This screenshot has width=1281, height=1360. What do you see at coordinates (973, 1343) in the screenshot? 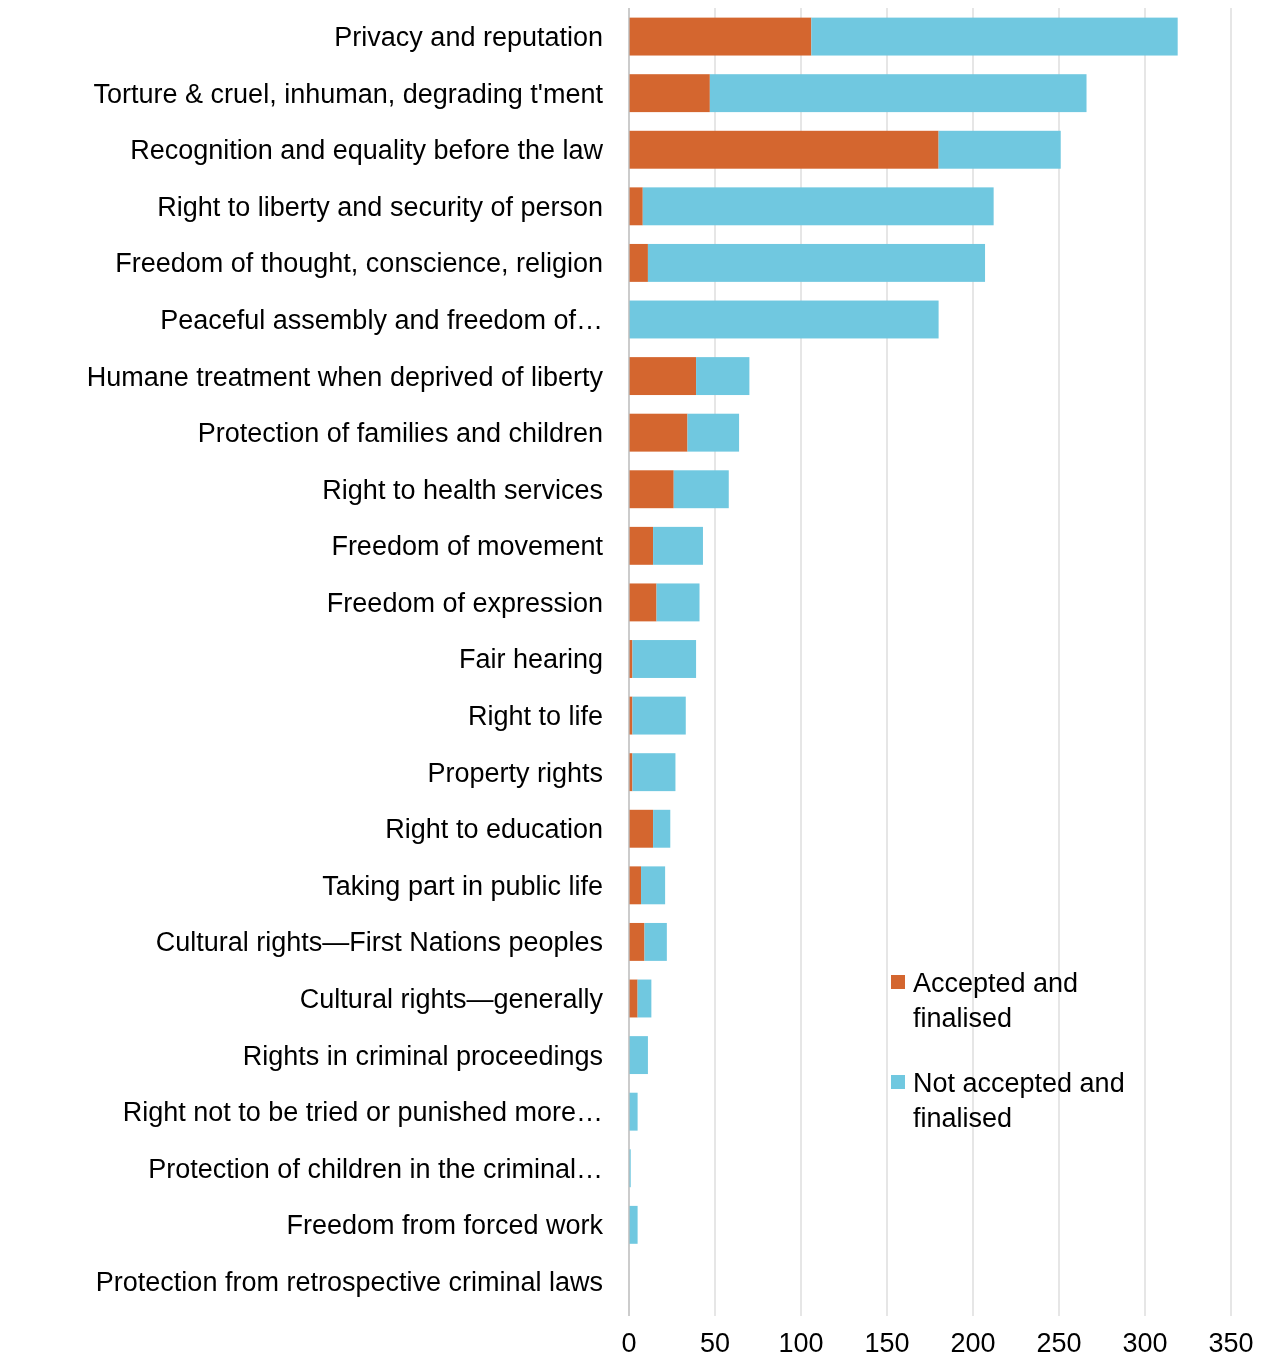
I see `x-tick-label: 200` at bounding box center [973, 1343].